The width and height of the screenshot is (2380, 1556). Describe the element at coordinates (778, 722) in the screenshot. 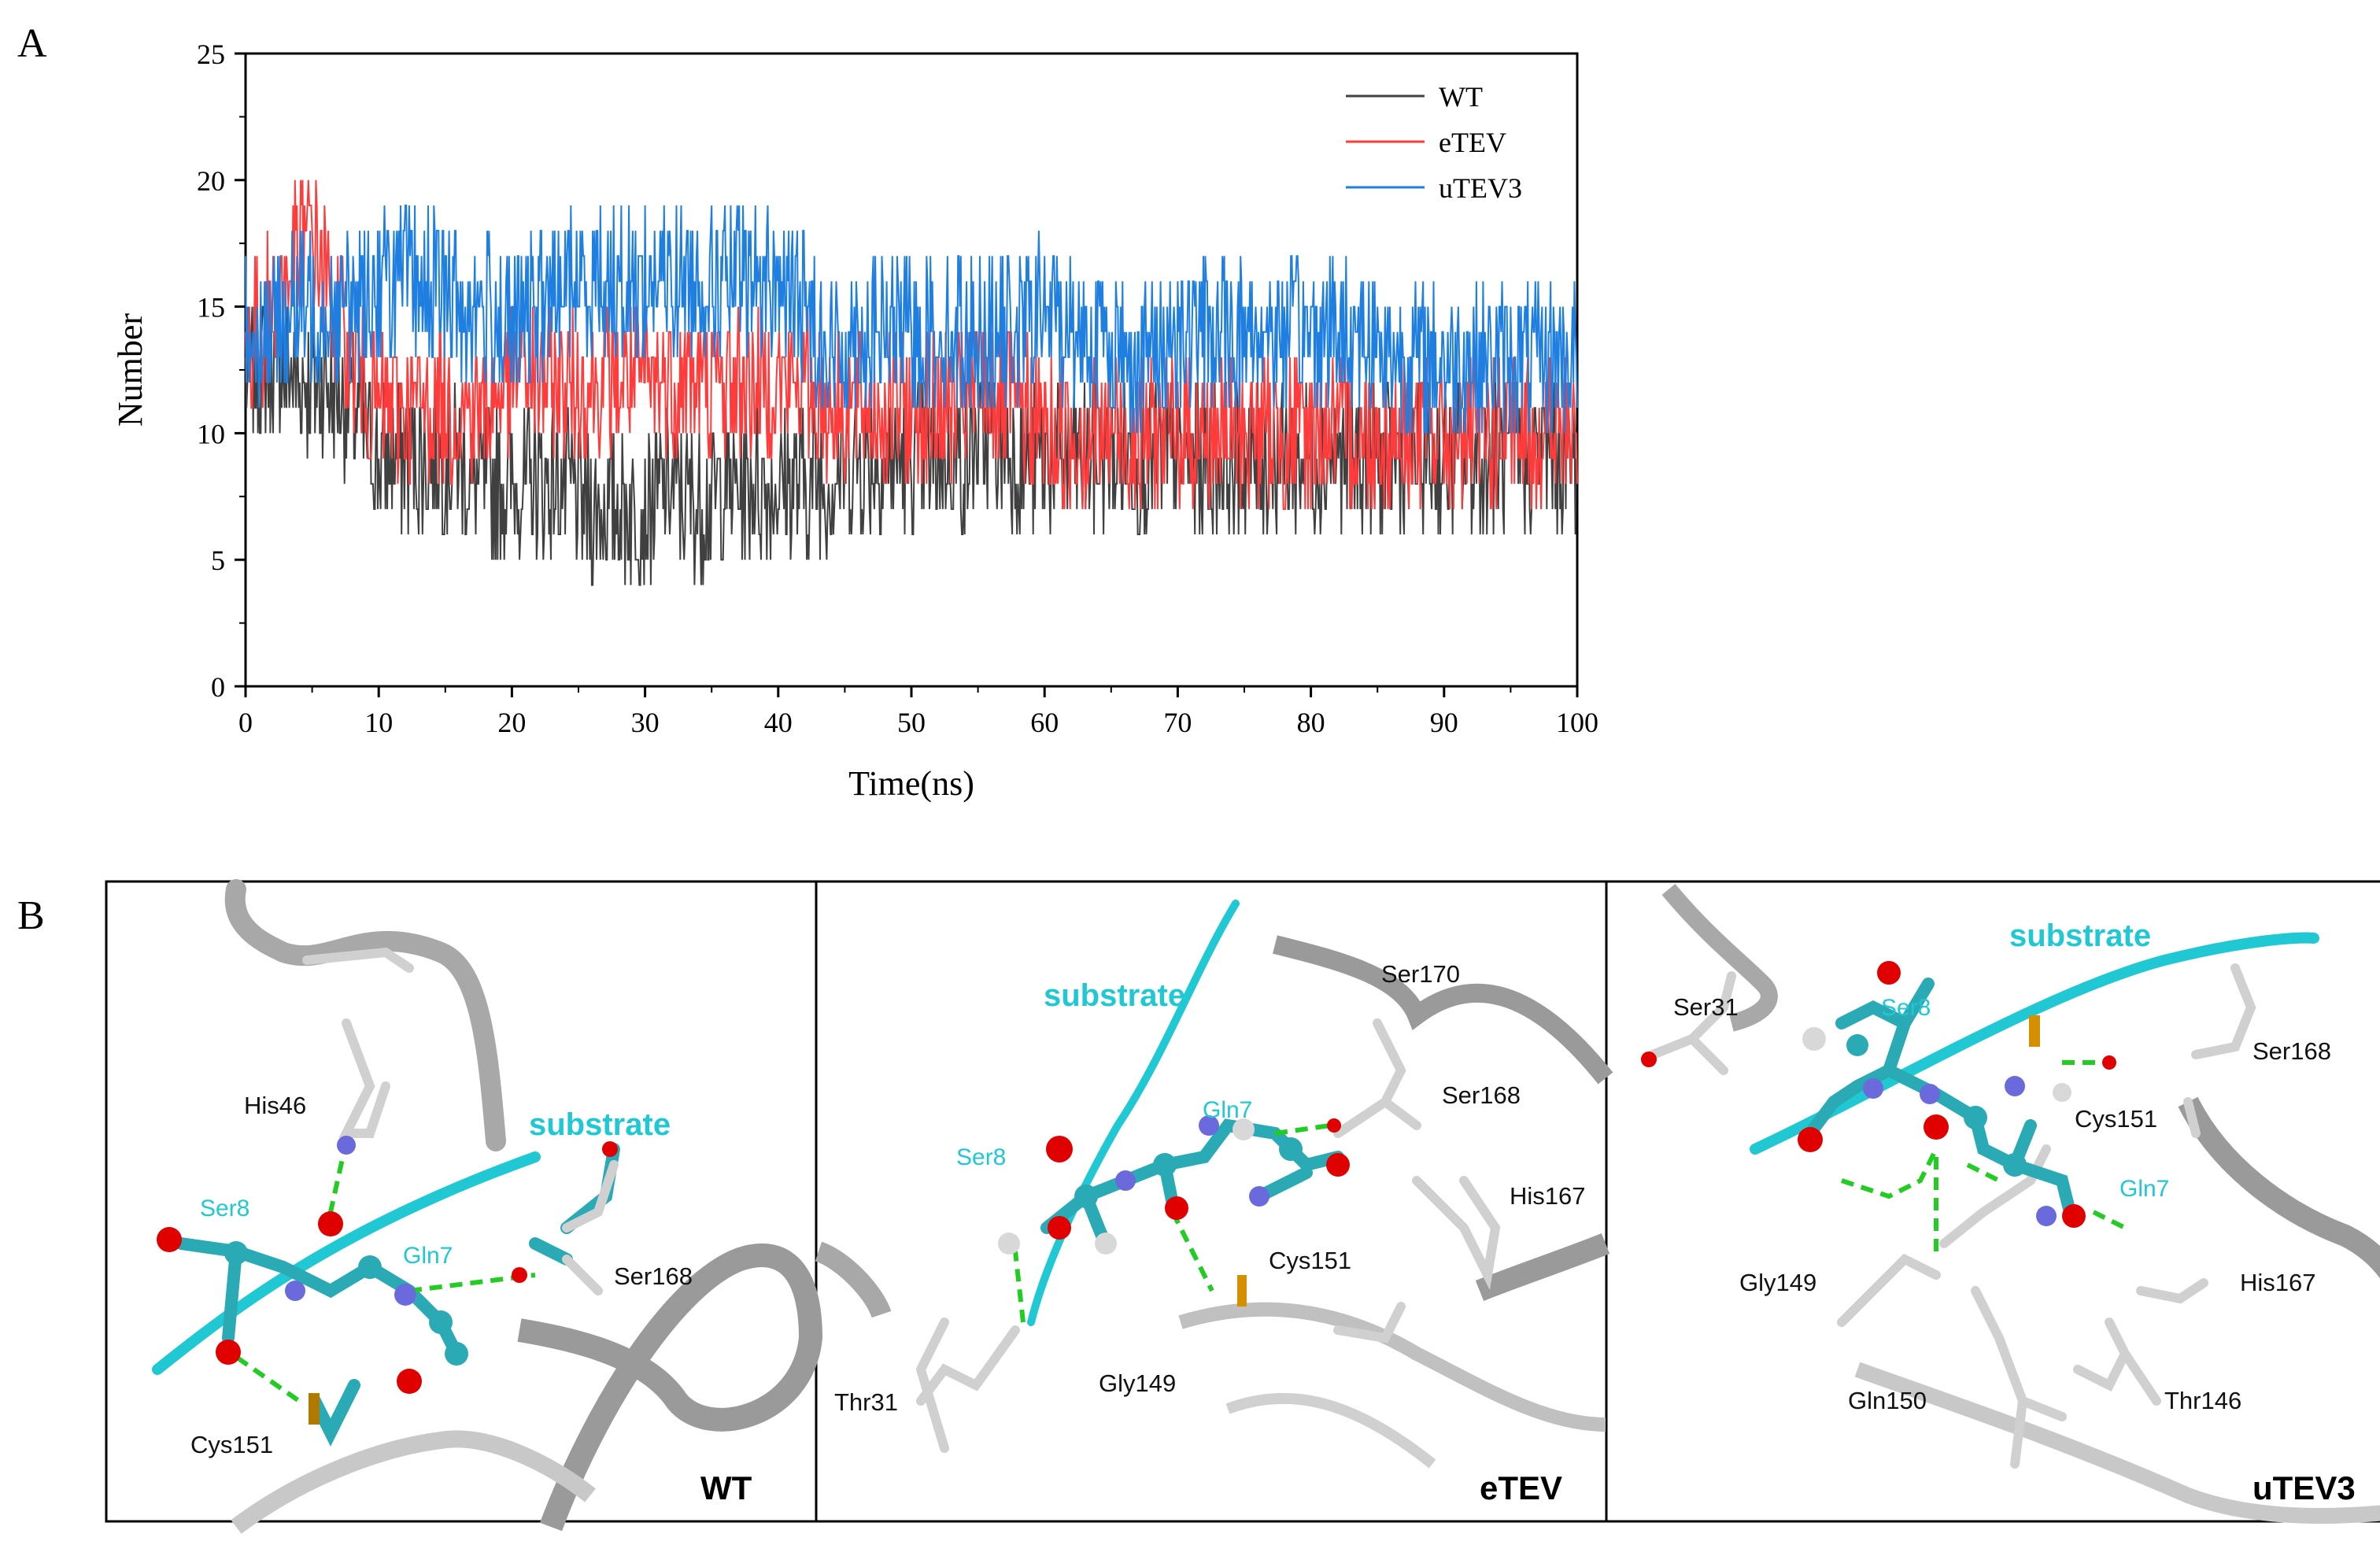

I see `x-tick-label: 40` at that location.